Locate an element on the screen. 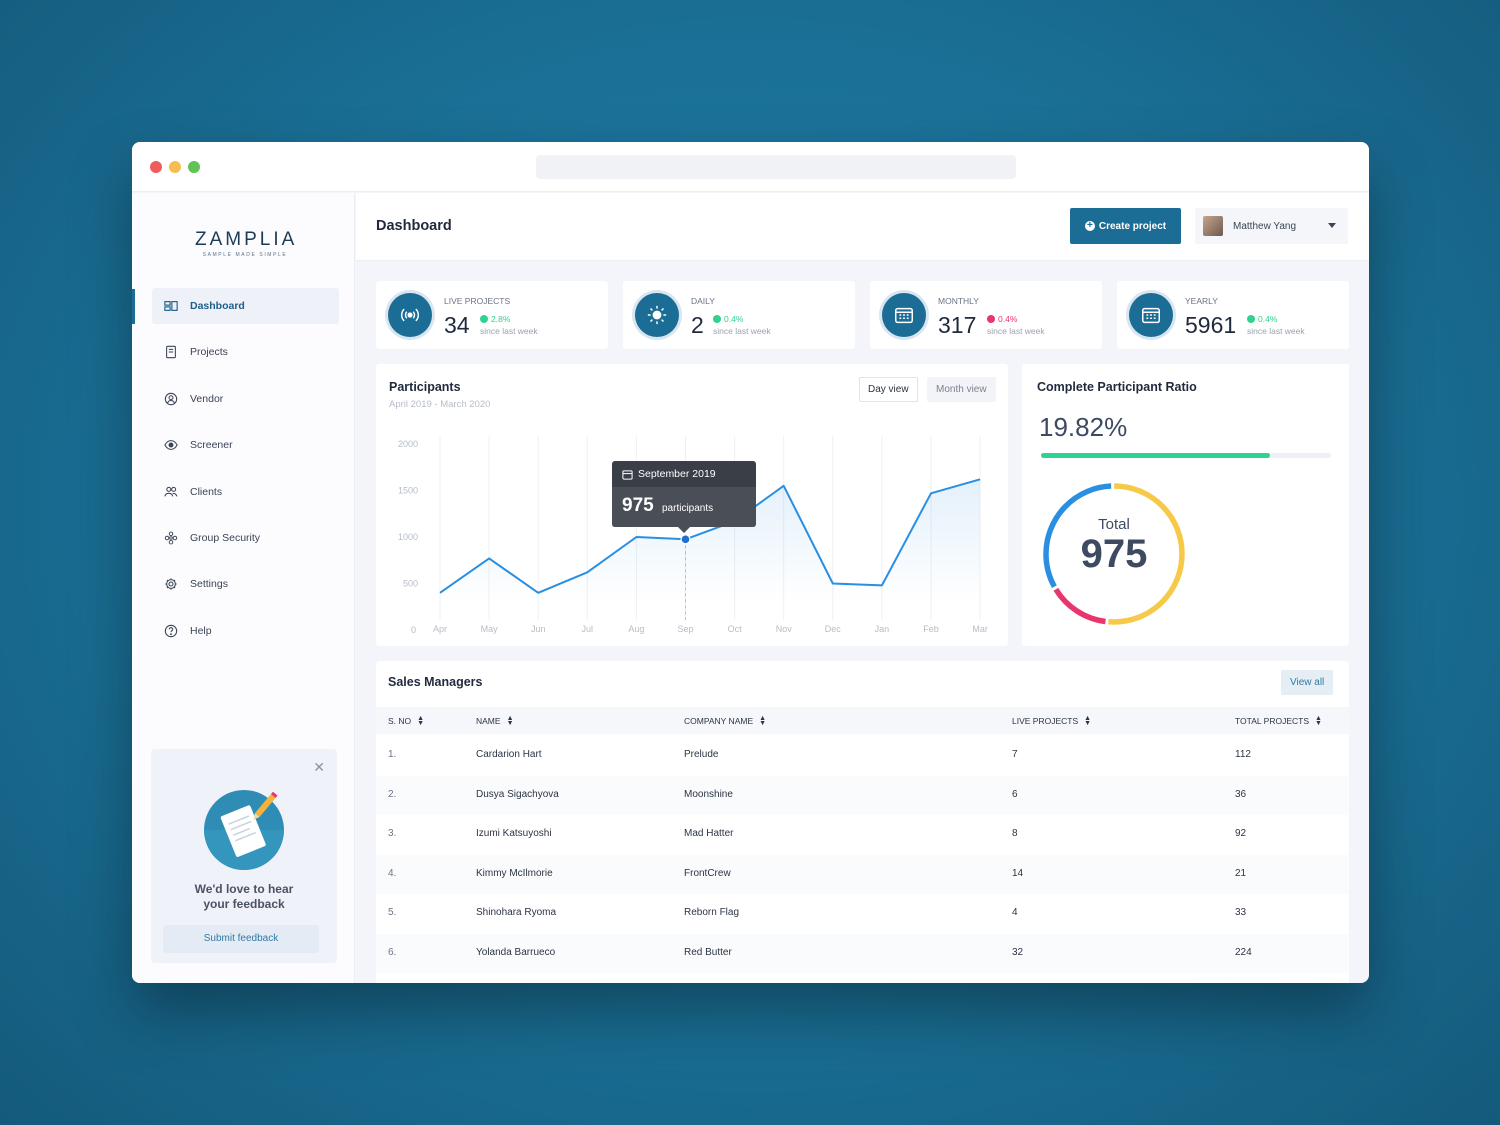 The image size is (1500, 1125). tooltip-month: September 2019 is located at coordinates (677, 474).